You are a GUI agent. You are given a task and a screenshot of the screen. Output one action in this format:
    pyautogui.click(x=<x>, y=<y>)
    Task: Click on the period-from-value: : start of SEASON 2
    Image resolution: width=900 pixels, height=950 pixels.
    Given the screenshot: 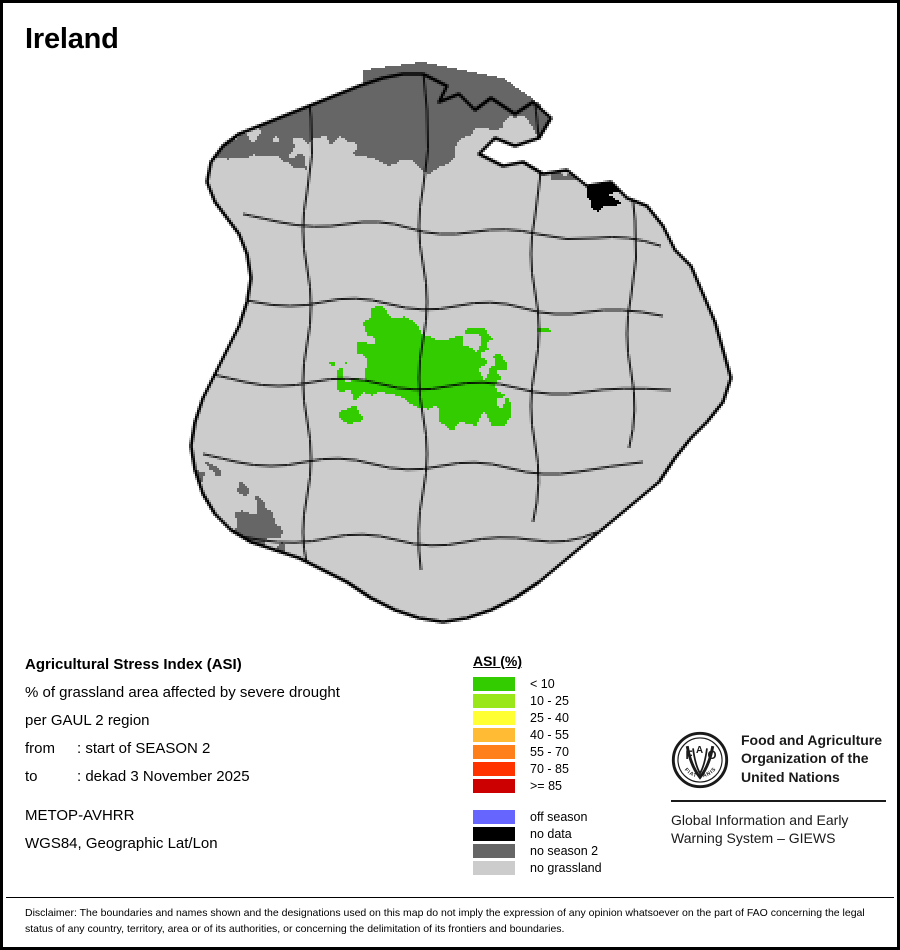 What is the action you would take?
    pyautogui.click(x=144, y=748)
    